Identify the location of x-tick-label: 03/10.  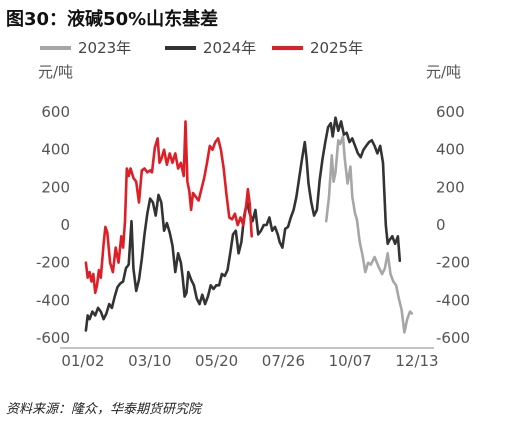
(149, 361).